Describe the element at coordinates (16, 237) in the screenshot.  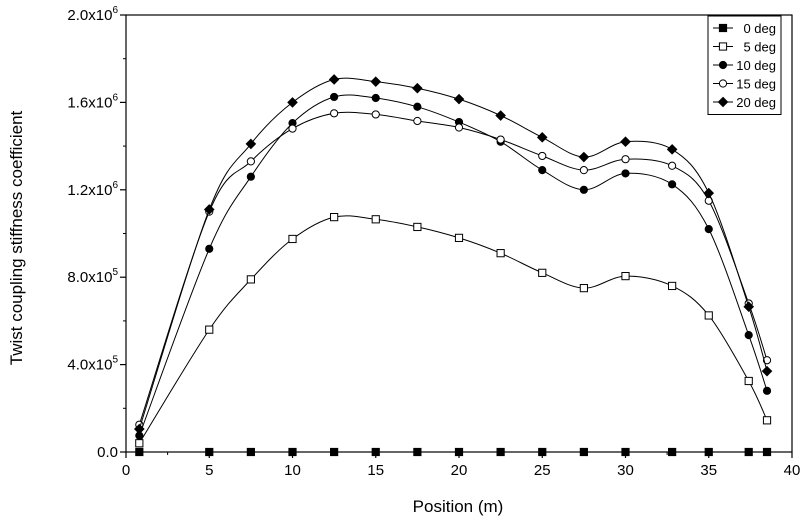
I see `y-axis-title: Twist coupling stiffness coefficient` at that location.